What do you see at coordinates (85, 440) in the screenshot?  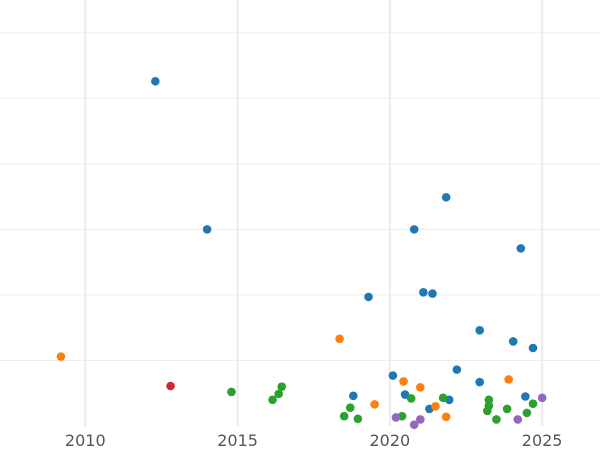 I see `x-tick-label: 2010` at bounding box center [85, 440].